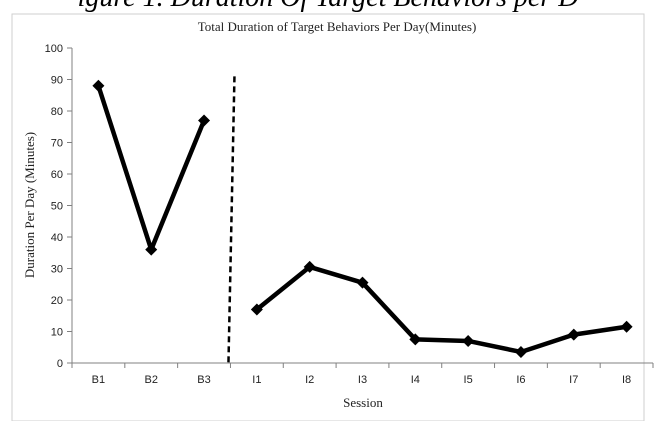 This screenshot has width=657, height=421. What do you see at coordinates (54, 49) in the screenshot?
I see `y-tick-label: 100` at bounding box center [54, 49].